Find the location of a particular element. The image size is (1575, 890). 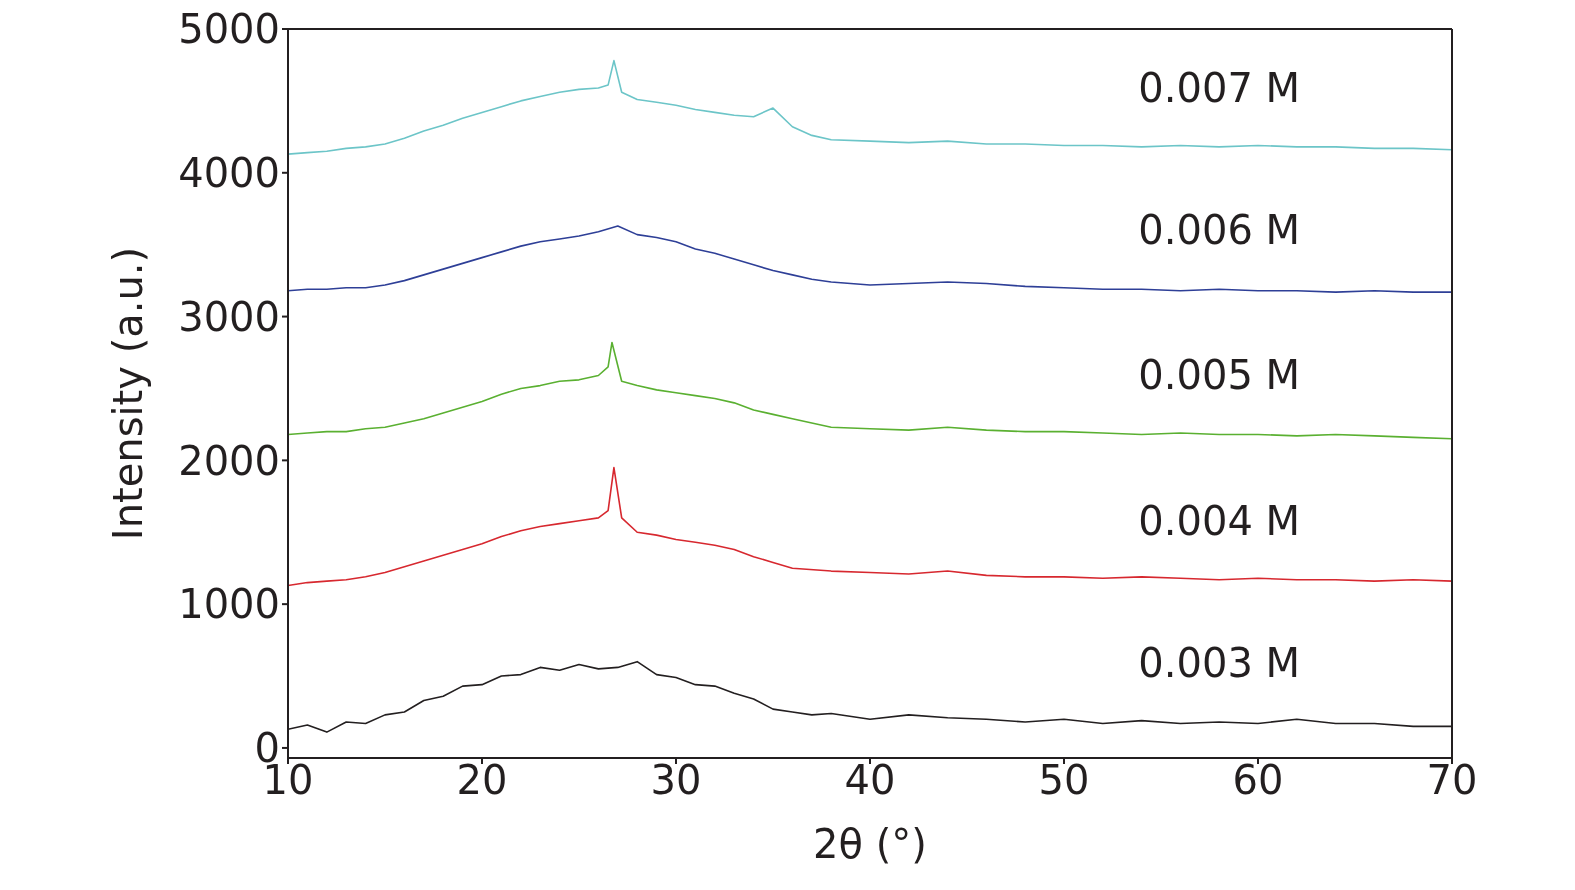

y-axis-title: Intensity (a.u.) is located at coordinates (128, 393).